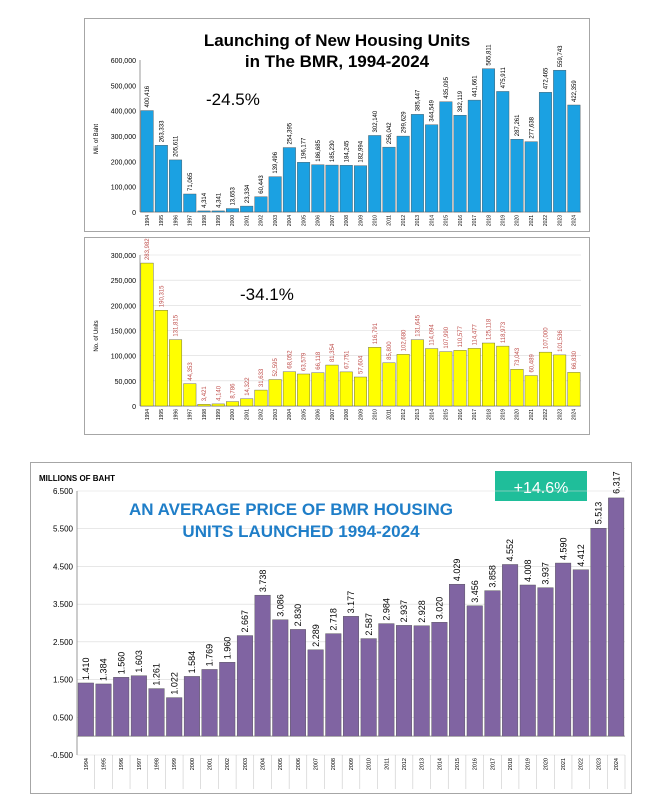  What do you see at coordinates (404, 340) in the screenshot?
I see `data-label: 102,680` at bounding box center [404, 340].